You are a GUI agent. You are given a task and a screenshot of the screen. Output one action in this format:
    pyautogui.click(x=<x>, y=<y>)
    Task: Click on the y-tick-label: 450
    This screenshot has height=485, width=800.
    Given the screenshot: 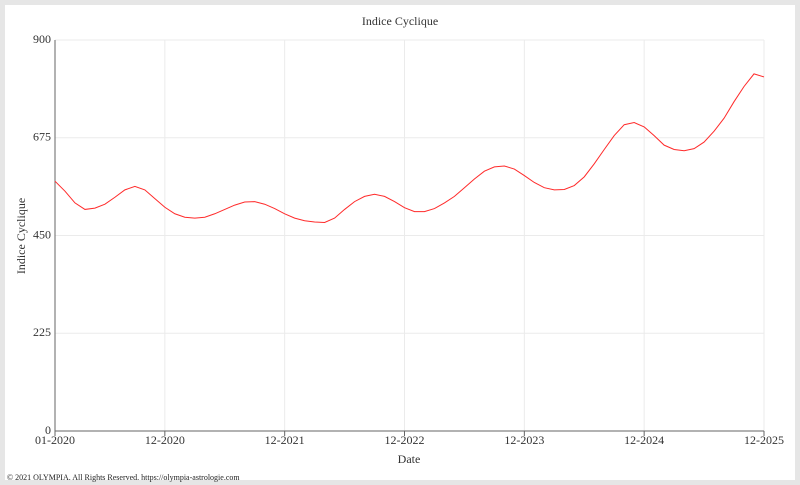 What is the action you would take?
    pyautogui.click(x=42, y=234)
    